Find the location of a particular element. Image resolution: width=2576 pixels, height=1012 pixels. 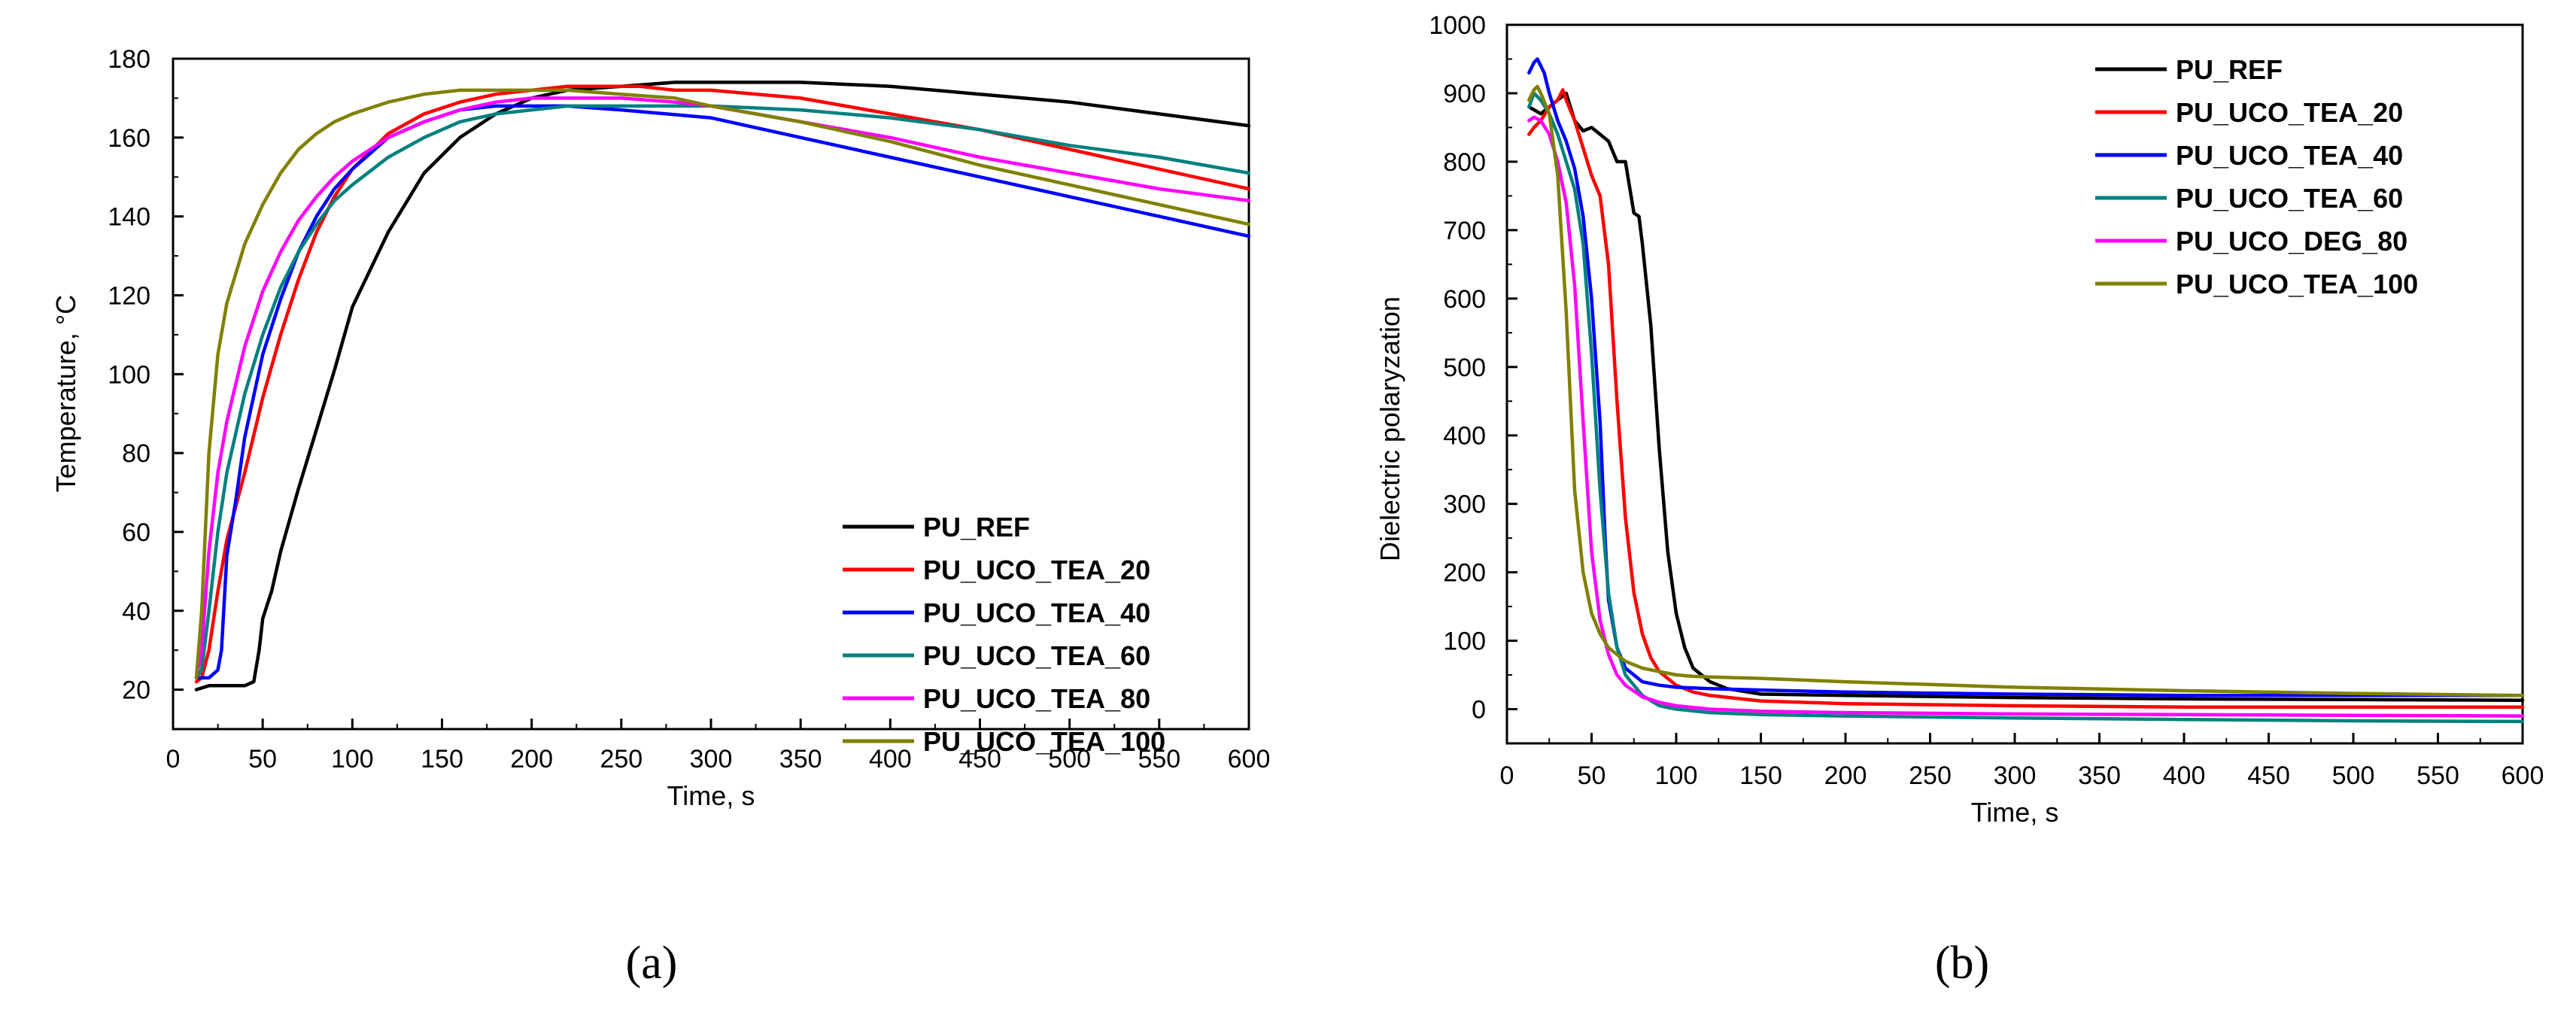

panel-label-b: (b) is located at coordinates (1962, 963).